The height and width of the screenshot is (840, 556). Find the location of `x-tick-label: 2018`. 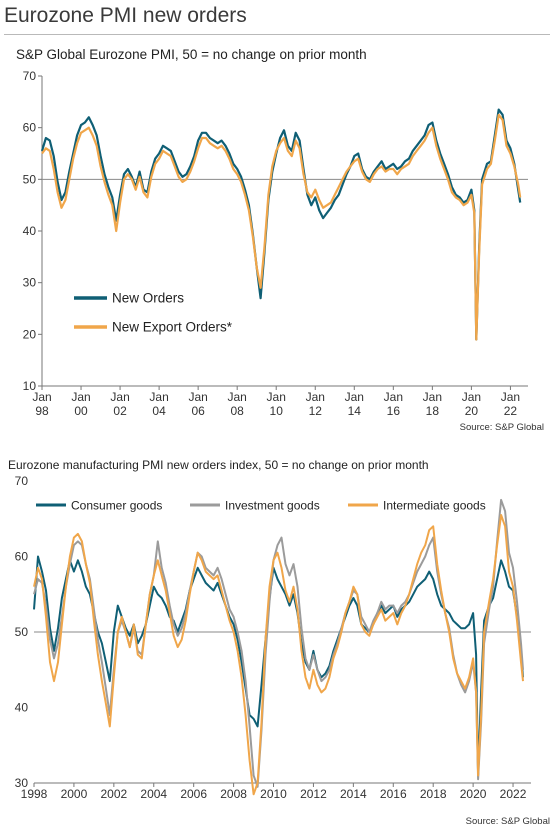

x-tick-label: 2018 is located at coordinates (433, 794).